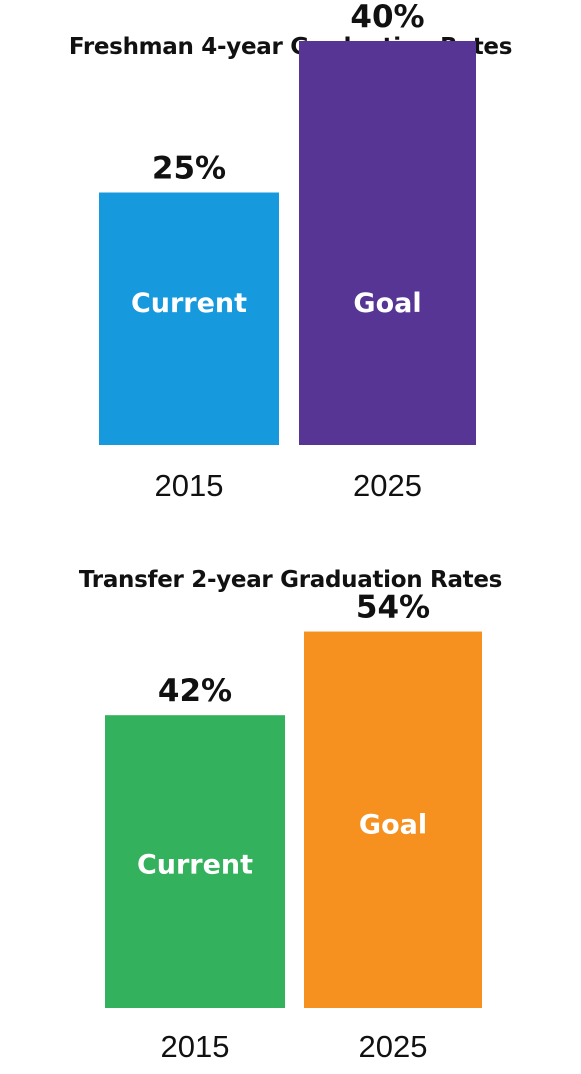 This screenshot has width=581, height=1074. What do you see at coordinates (189, 169) in the screenshot?
I see `data-label: 25%` at bounding box center [189, 169].